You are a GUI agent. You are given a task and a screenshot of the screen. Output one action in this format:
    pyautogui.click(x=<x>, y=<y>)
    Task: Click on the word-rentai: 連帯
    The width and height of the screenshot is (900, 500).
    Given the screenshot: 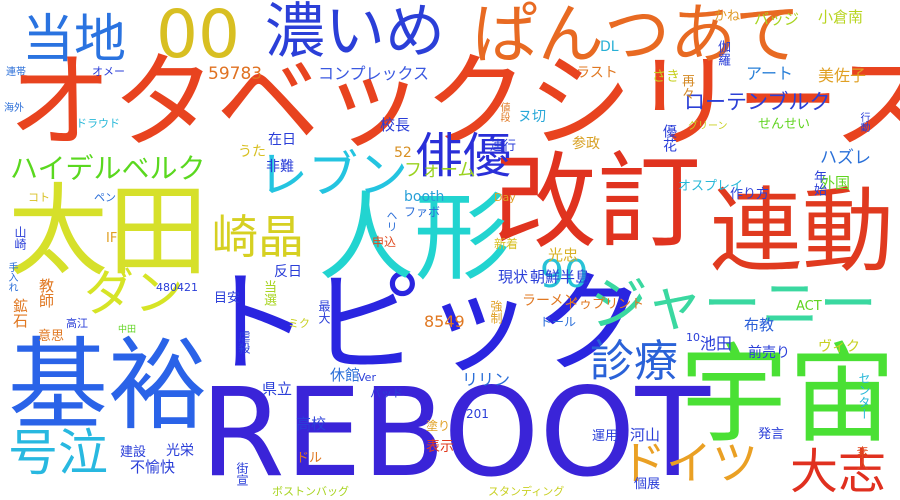 What is the action you would take?
    pyautogui.click(x=16, y=72)
    